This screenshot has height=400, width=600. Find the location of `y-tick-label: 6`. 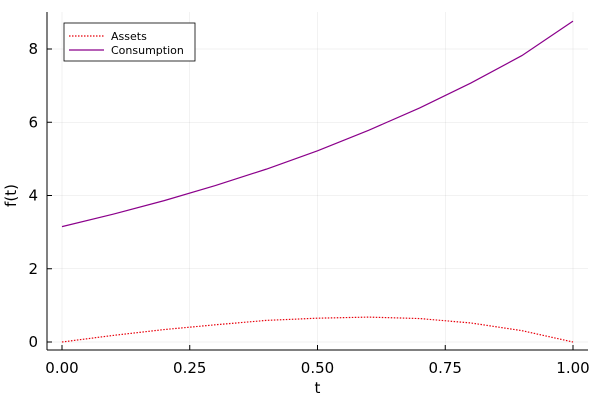

y-tick-label: 6 is located at coordinates (33, 122).